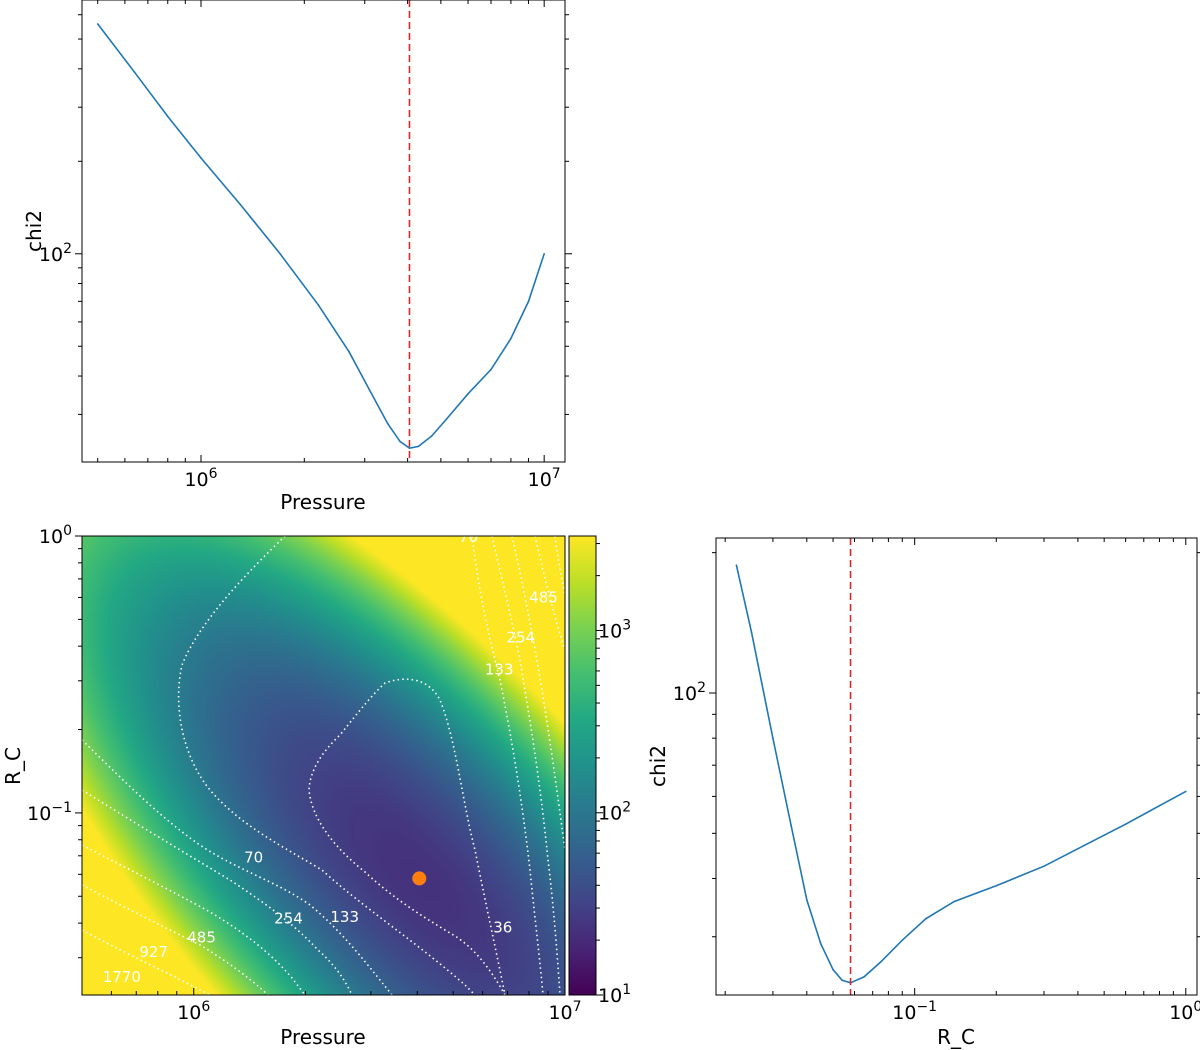  Describe the element at coordinates (614, 994) in the screenshot. I see `colorbar-tick-label: 101` at that location.